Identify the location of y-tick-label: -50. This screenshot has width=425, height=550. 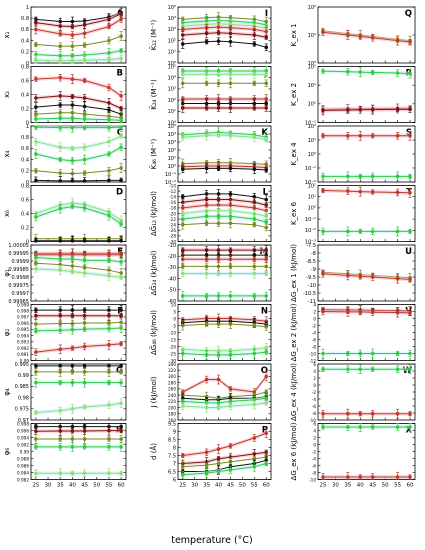
(172, 291).